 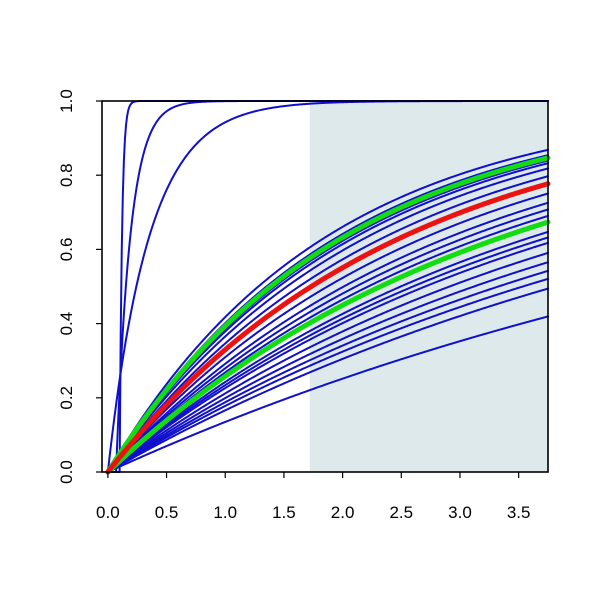 What do you see at coordinates (66, 250) in the screenshot?
I see `y-tick-label: 0.6` at bounding box center [66, 250].